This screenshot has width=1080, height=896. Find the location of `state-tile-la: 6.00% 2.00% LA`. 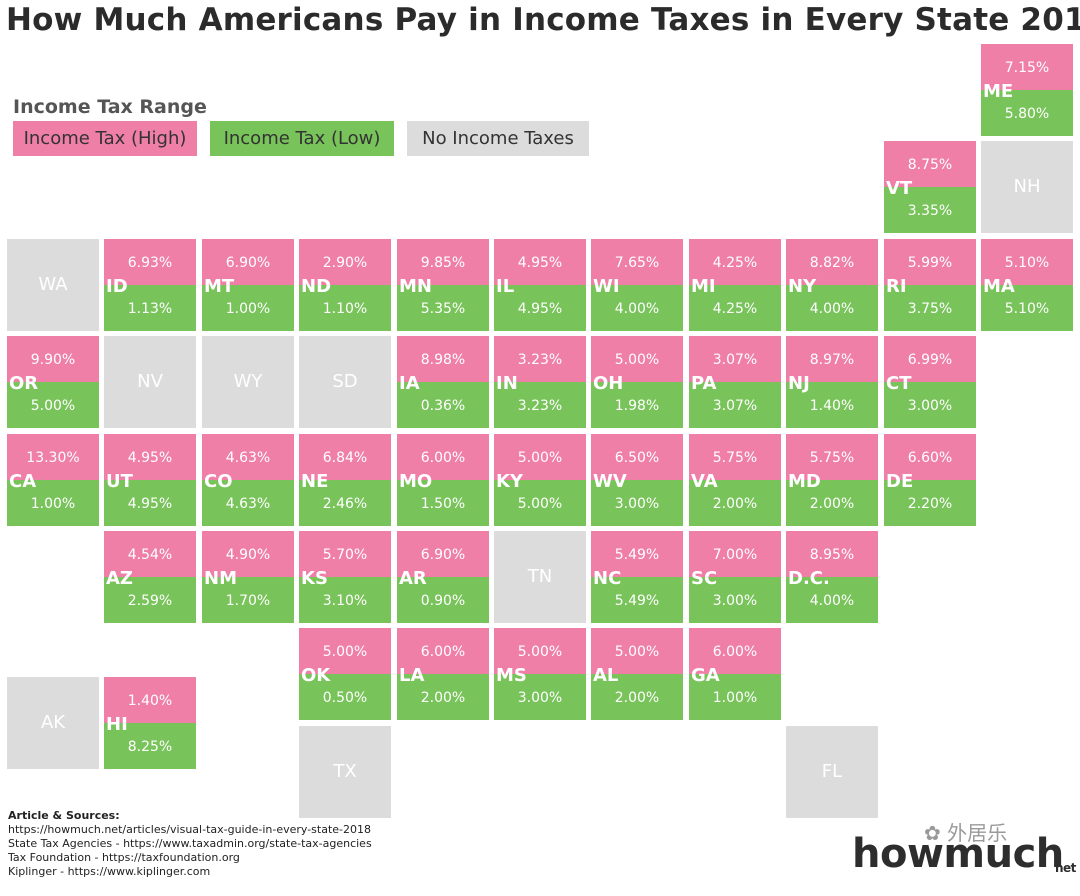

state-tile-la: 6.00% 2.00% LA is located at coordinates (443, 674).